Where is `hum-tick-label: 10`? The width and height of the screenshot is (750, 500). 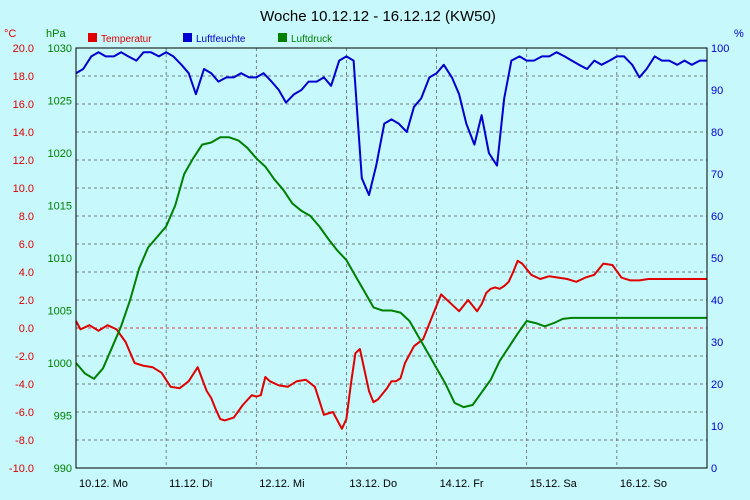 hum-tick-label: 10 is located at coordinates (717, 427).